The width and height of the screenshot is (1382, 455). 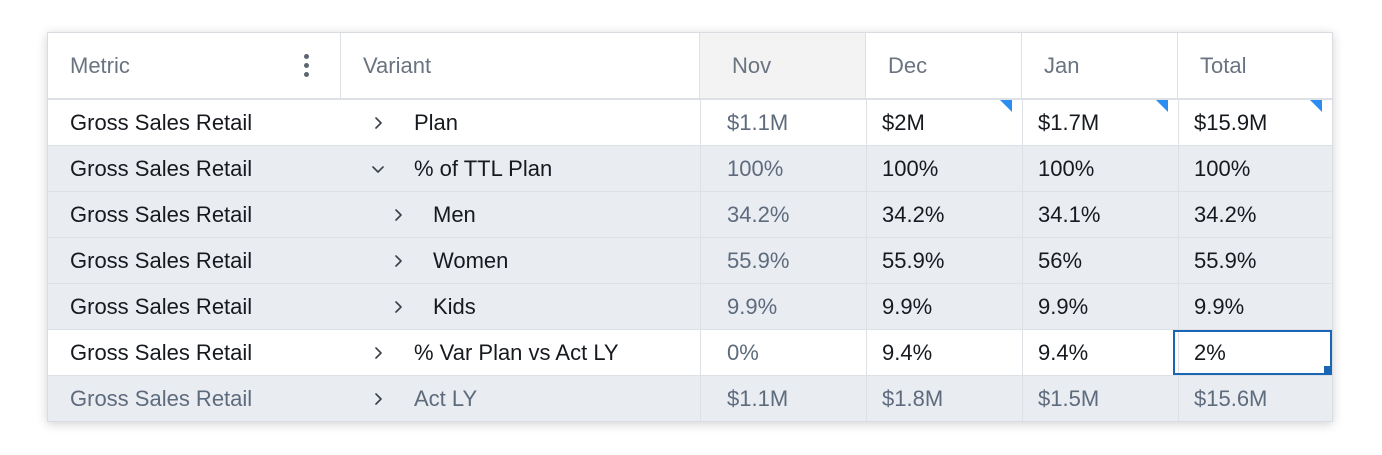 I want to click on variant-cell: Act LY, so click(x=446, y=398).